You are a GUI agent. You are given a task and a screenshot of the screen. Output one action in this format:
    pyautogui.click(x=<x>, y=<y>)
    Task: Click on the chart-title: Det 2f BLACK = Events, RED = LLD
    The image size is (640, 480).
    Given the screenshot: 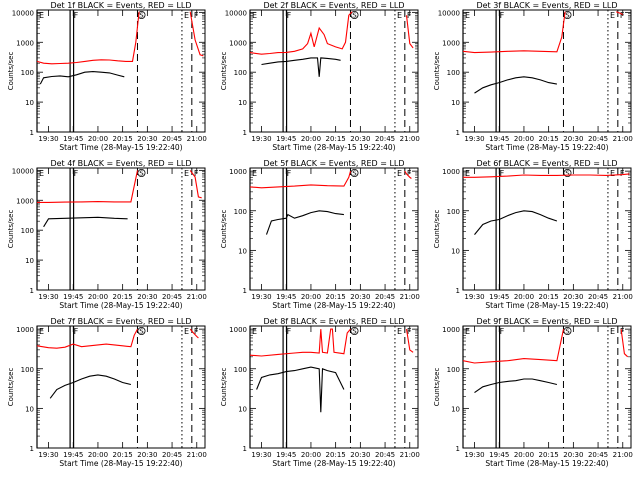 What is the action you would take?
    pyautogui.click(x=333, y=5)
    